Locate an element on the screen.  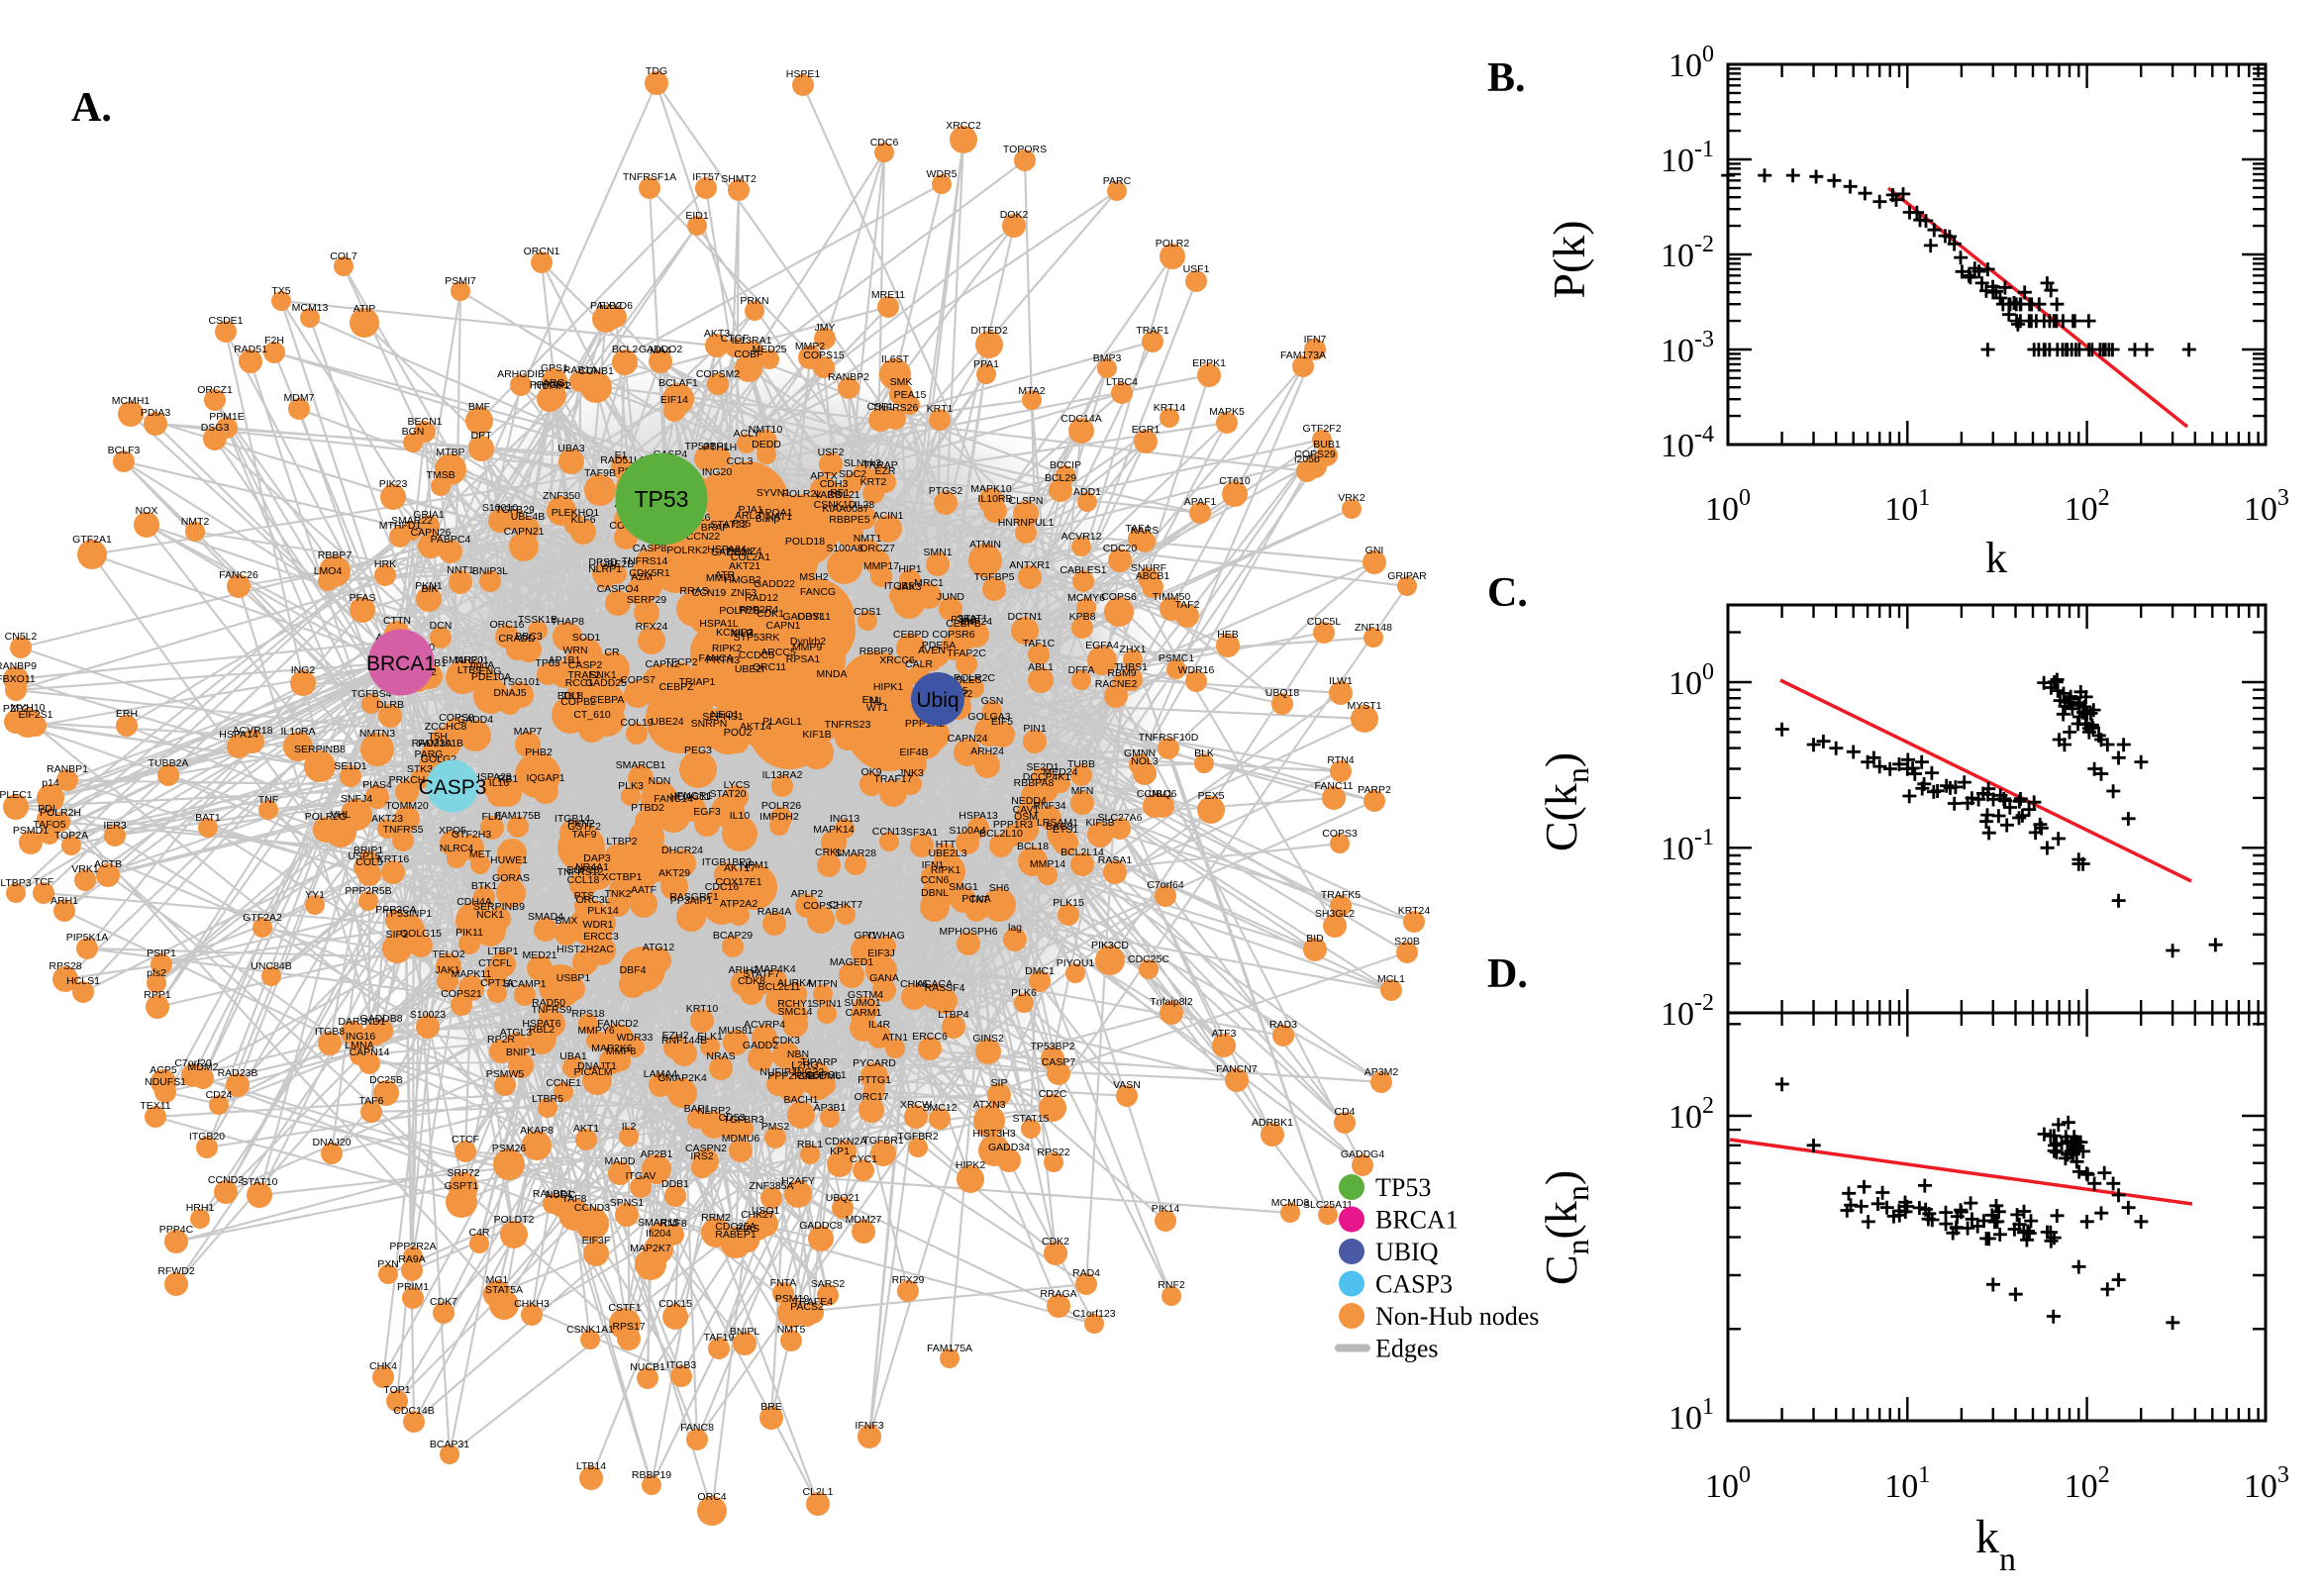
svg-text: EZH2 is located at coordinates (675, 1036).